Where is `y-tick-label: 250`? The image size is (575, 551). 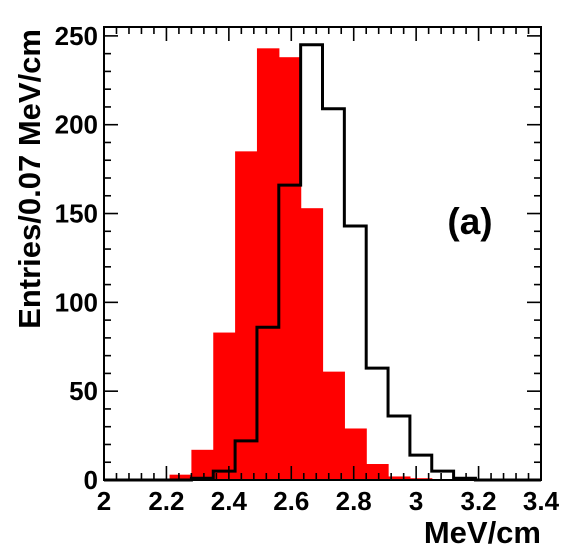
y-tick-label: 250 is located at coordinates (76, 36).